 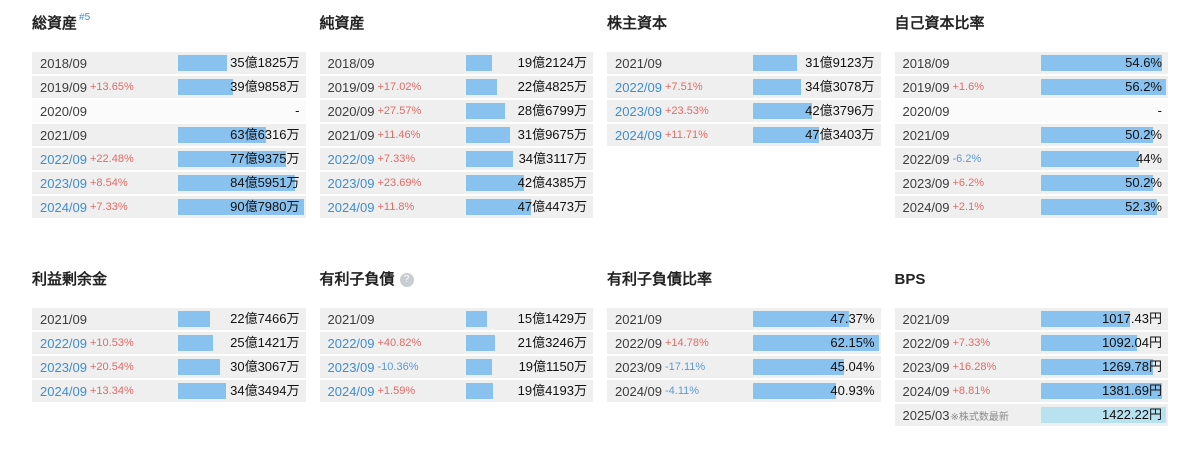 What do you see at coordinates (109, 183) in the screenshot?
I see `change-percent: +8.54%` at bounding box center [109, 183].